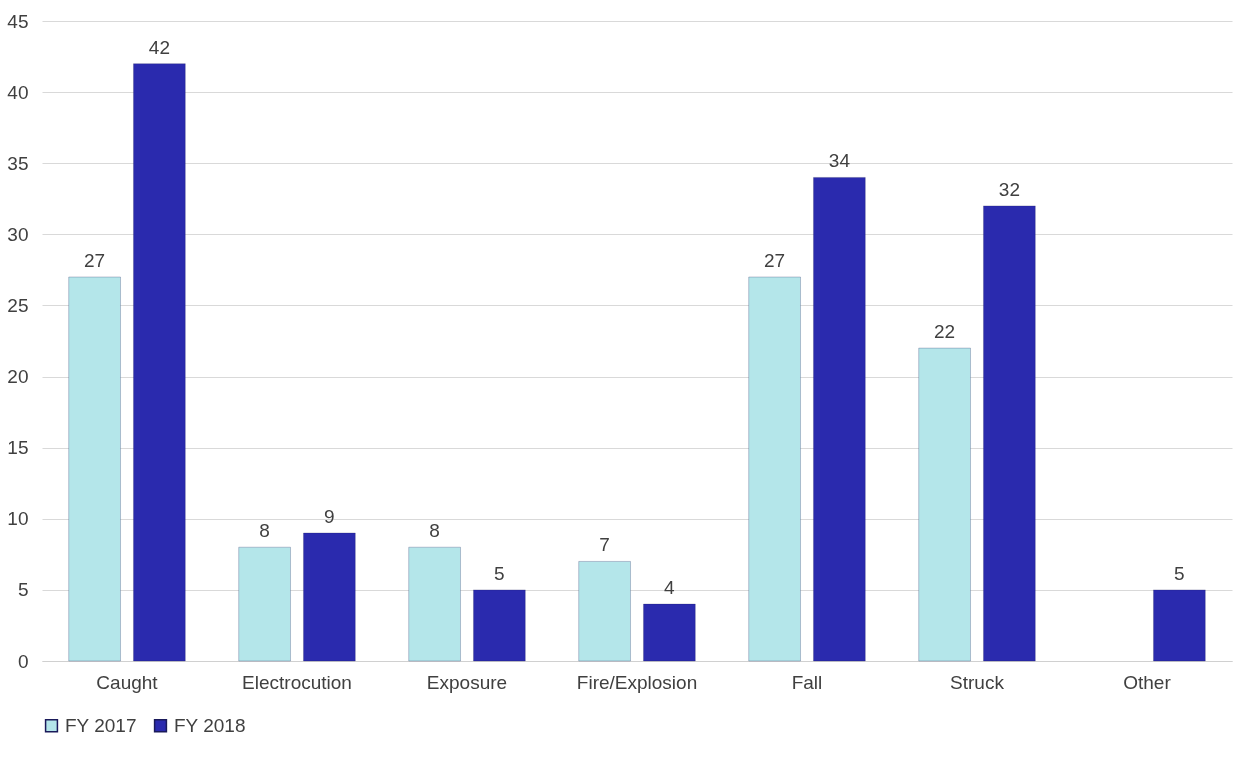 The image size is (1254, 764). Describe the element at coordinates (127, 682) in the screenshot. I see `x-tick-label: Caught` at that location.